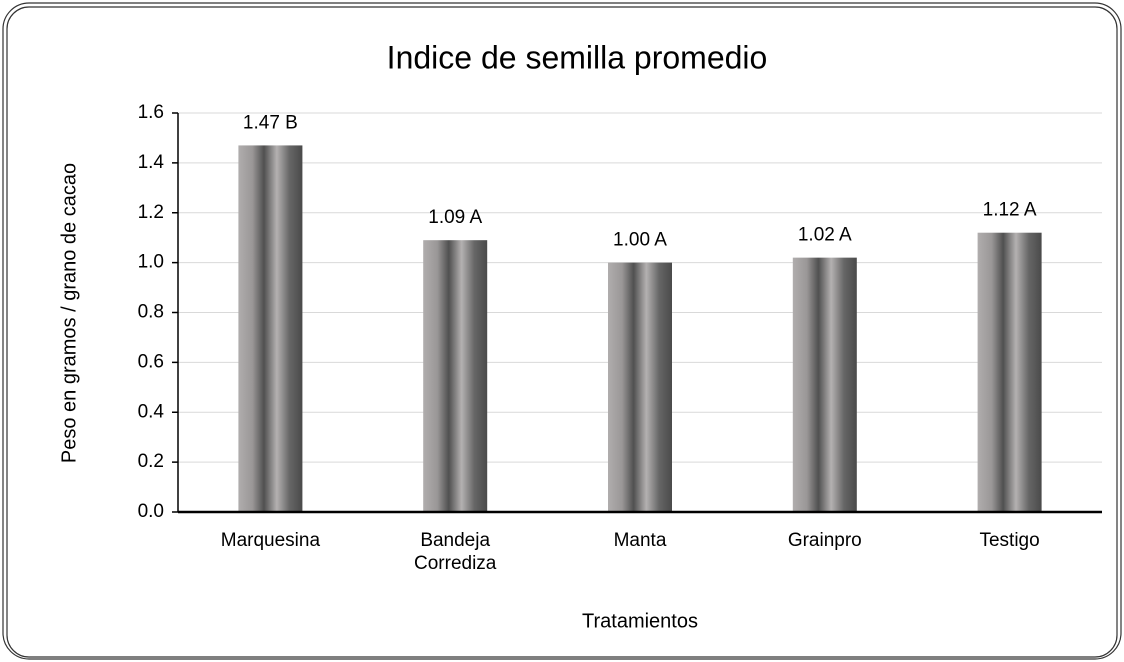 The image size is (1124, 662). I want to click on x-tick-label: Grainpro, so click(824, 540).